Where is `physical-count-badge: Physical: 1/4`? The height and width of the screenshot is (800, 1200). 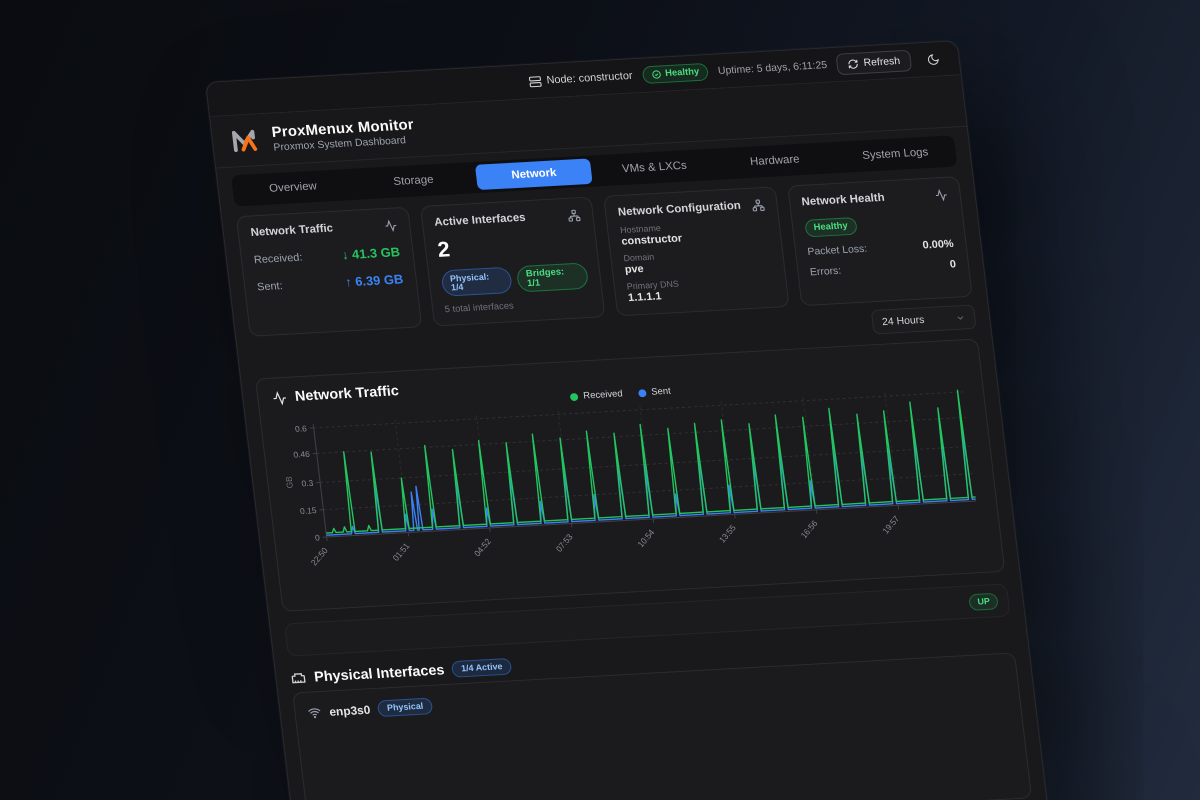
physical-count-badge: Physical: 1/4 is located at coordinates (477, 281).